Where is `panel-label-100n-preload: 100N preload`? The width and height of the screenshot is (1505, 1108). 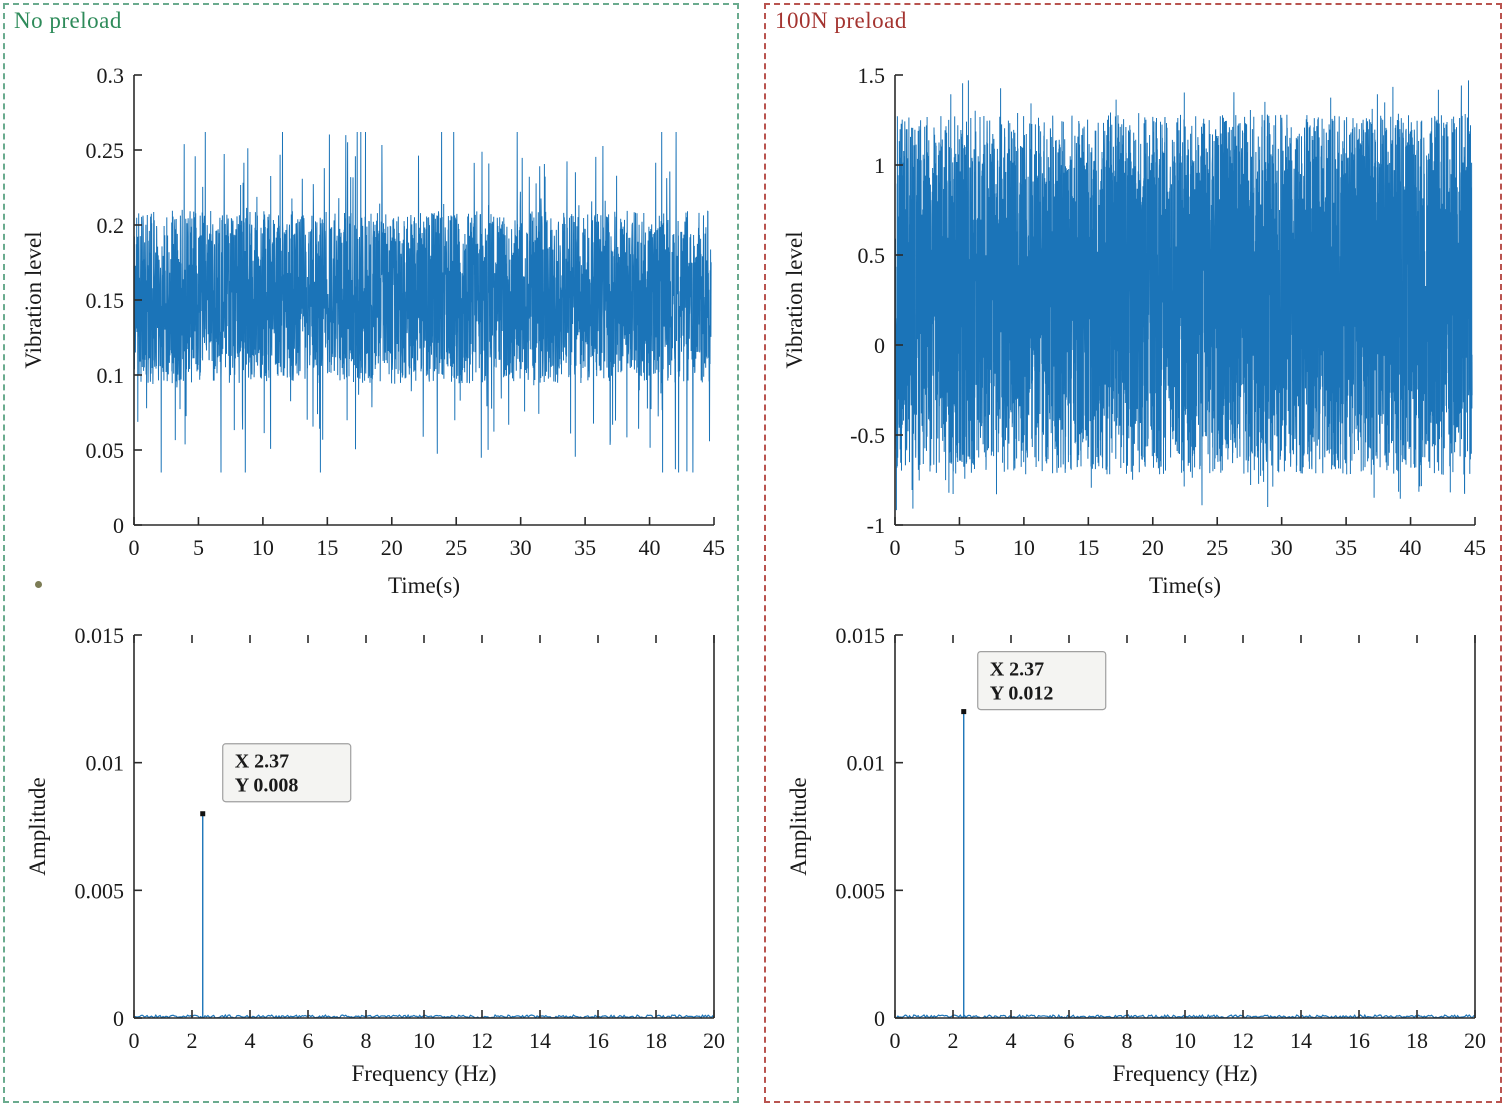 panel-label-100n-preload: 100N preload is located at coordinates (841, 20).